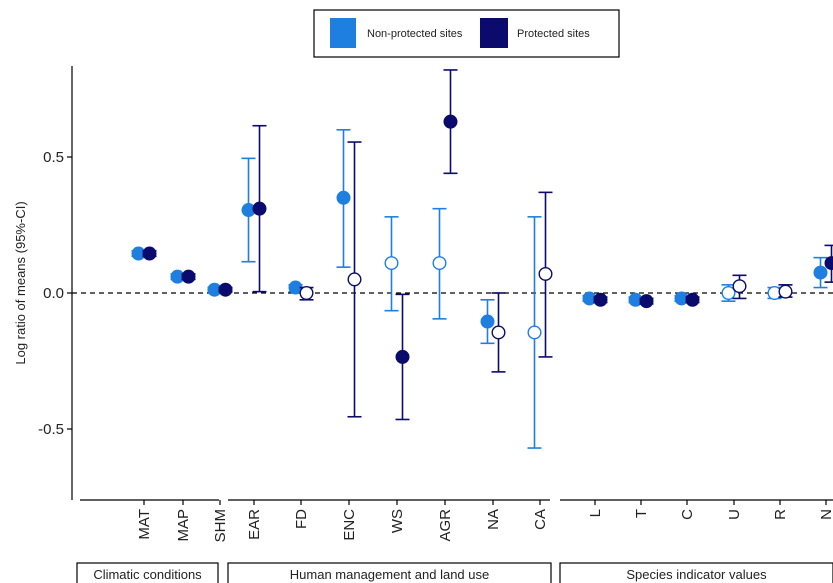 This screenshot has width=833, height=583. I want to click on x-tick-label-mat: MAT, so click(144, 524).